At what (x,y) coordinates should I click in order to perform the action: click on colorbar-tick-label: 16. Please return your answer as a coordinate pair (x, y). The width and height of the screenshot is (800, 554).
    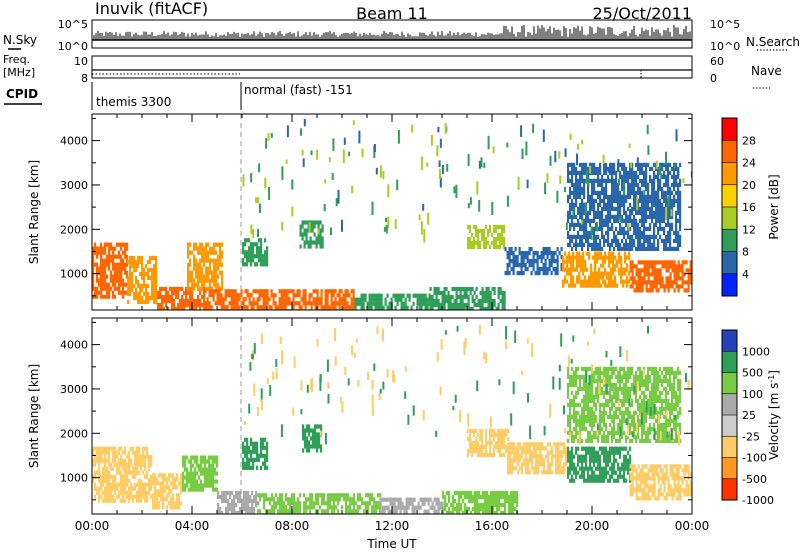
    Looking at the image, I should click on (749, 207).